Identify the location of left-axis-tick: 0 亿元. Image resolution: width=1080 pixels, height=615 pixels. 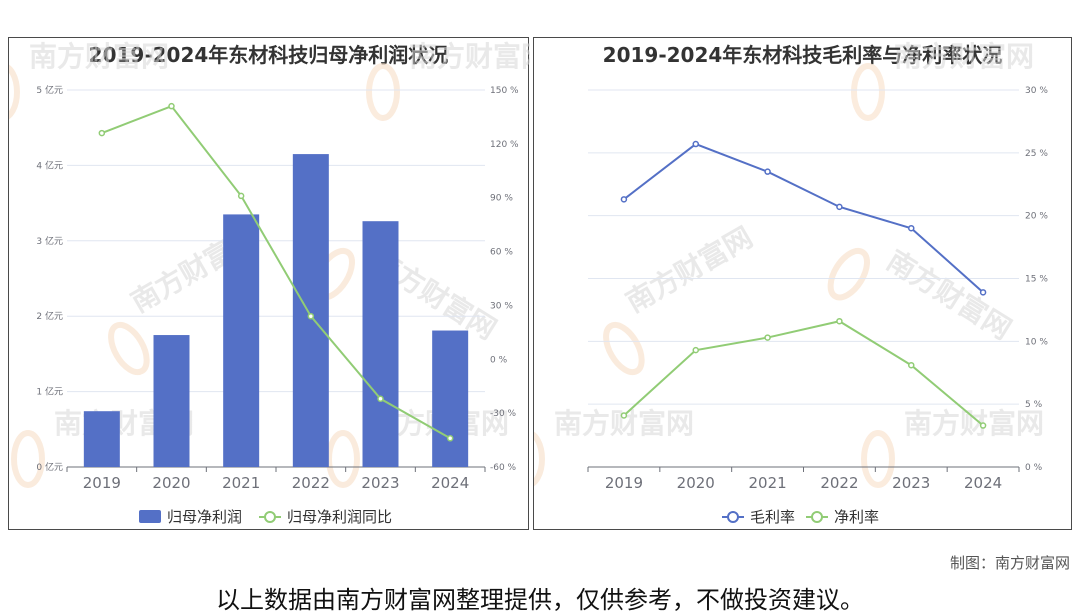
(49, 467).